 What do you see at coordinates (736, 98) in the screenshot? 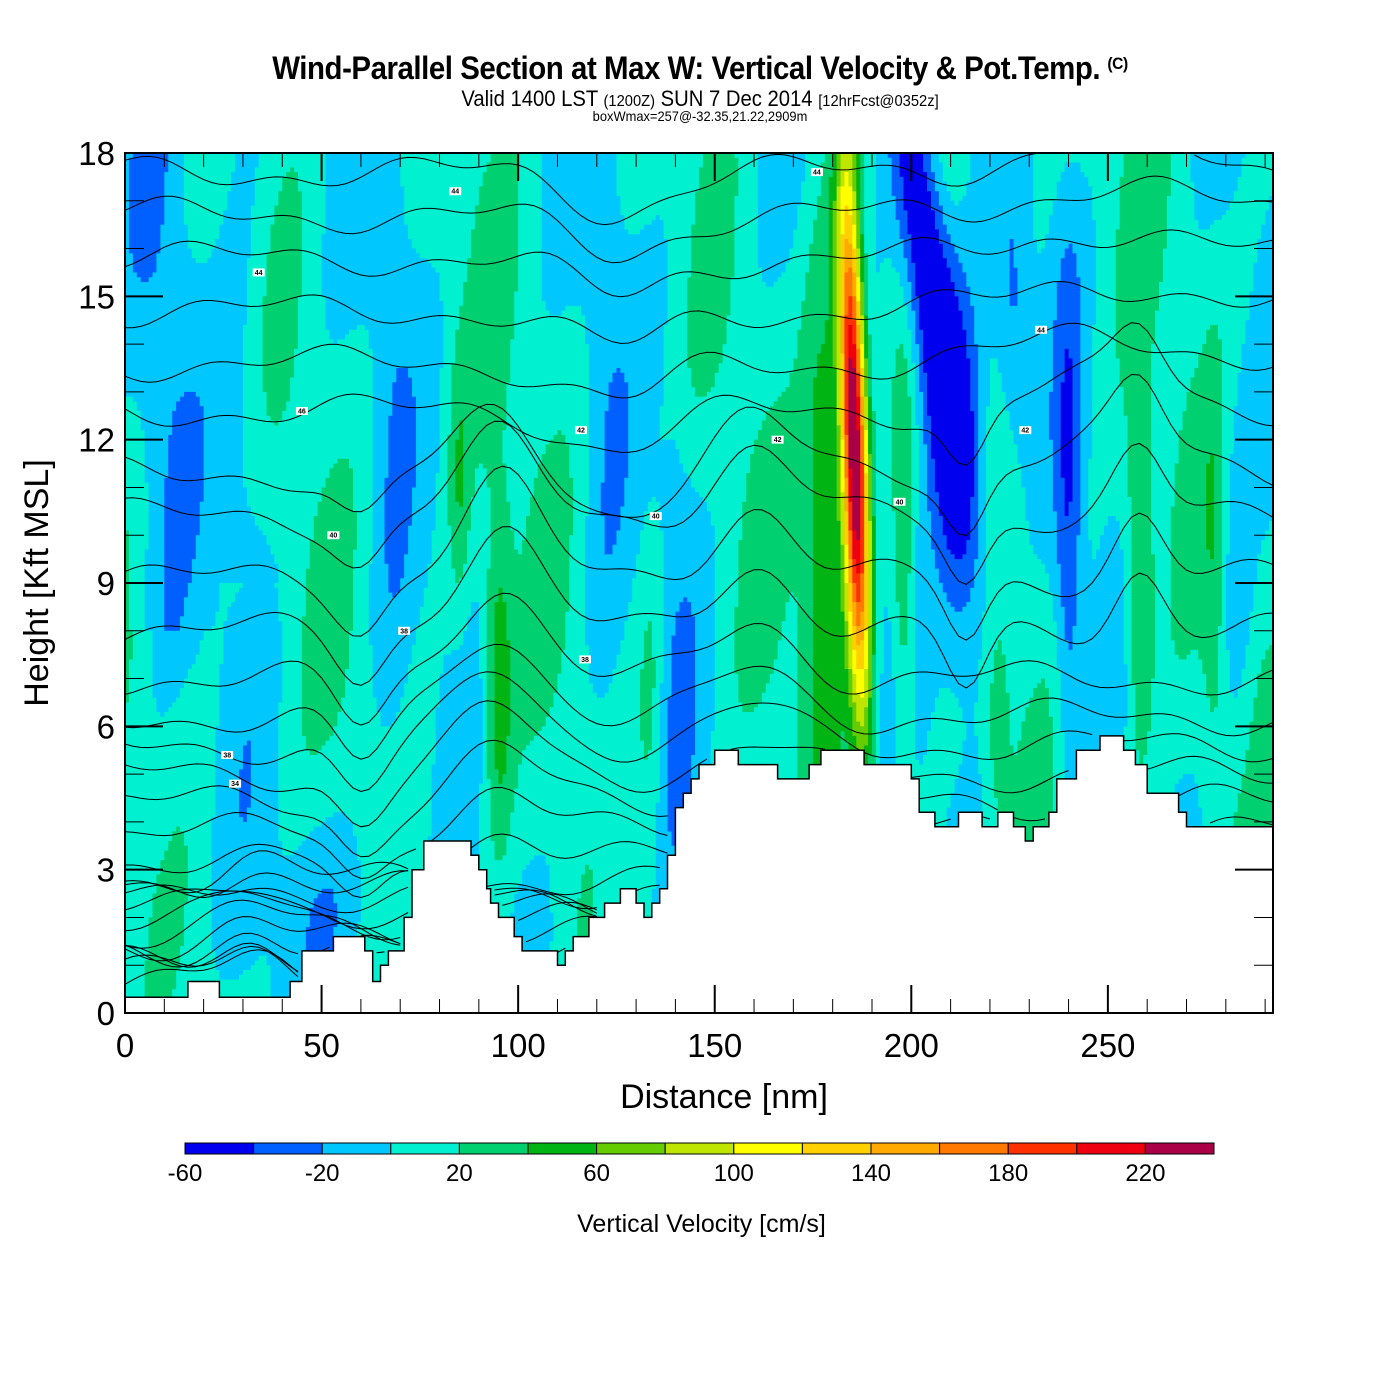
I see `valid-date: SUN 7 Dec 2014` at bounding box center [736, 98].